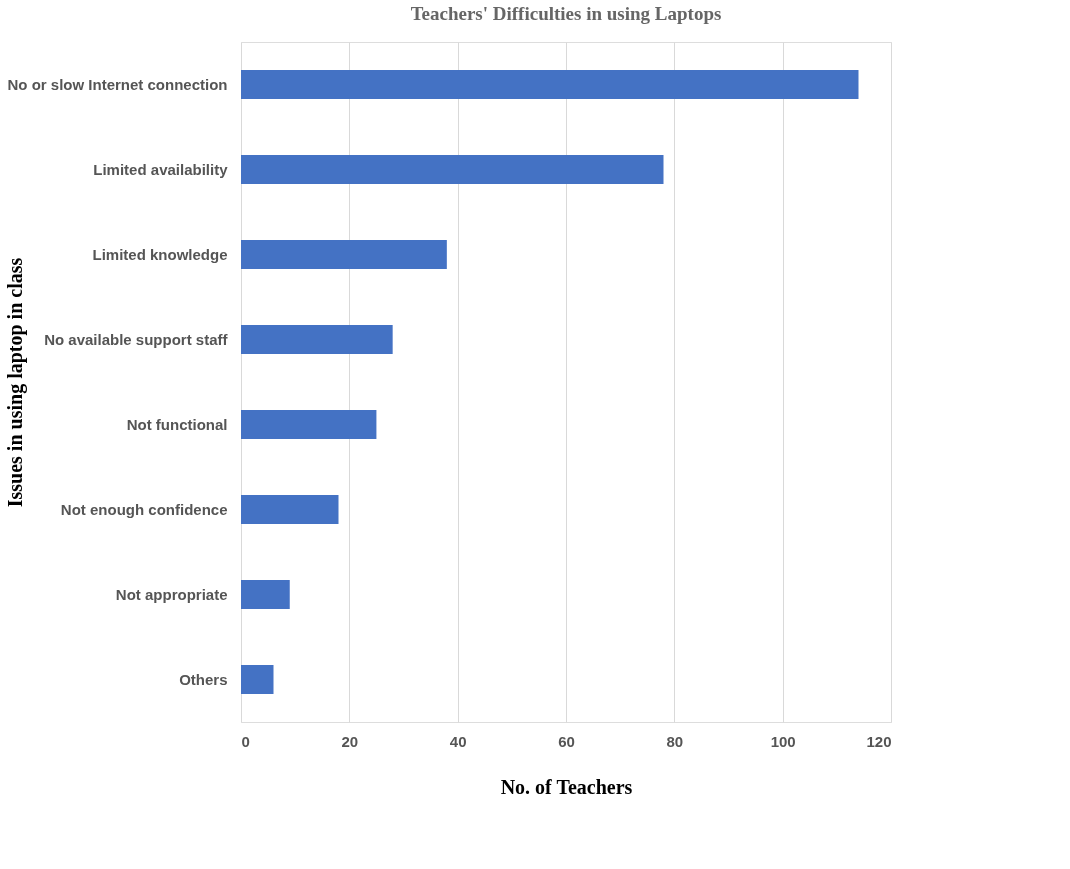  Describe the element at coordinates (783, 741) in the screenshot. I see `x-tick-label: 100` at that location.